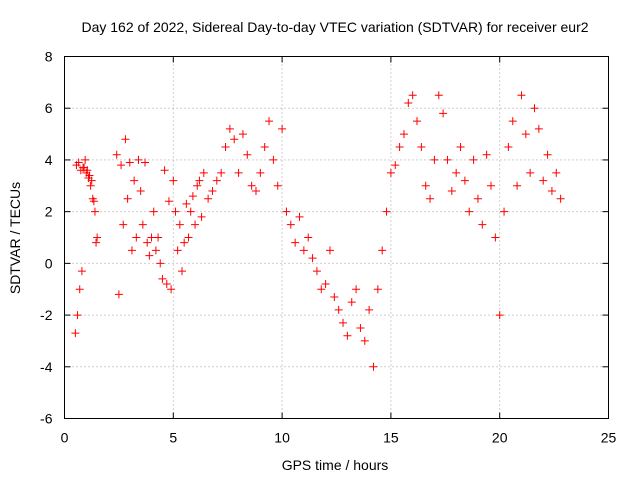  I want to click on x-tick-label: 25, so click(609, 438).